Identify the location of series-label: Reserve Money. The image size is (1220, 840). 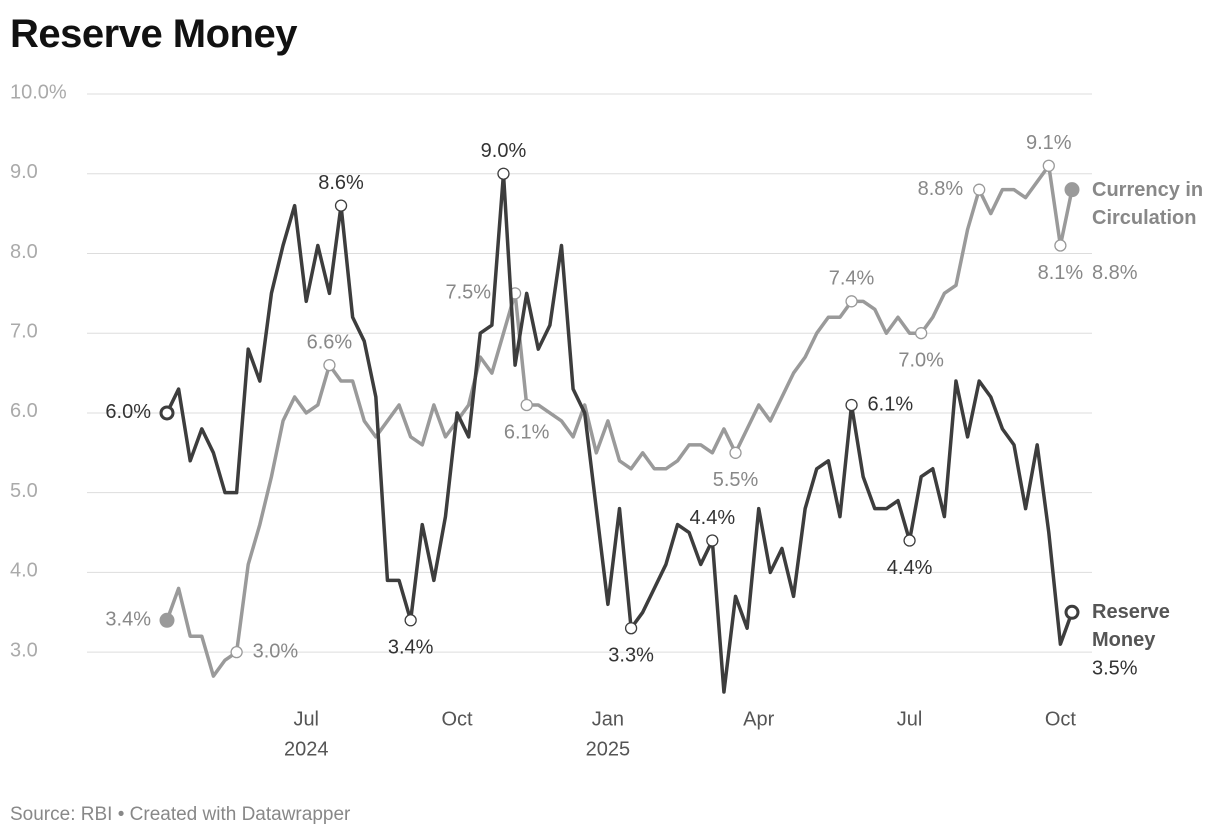
(1131, 626).